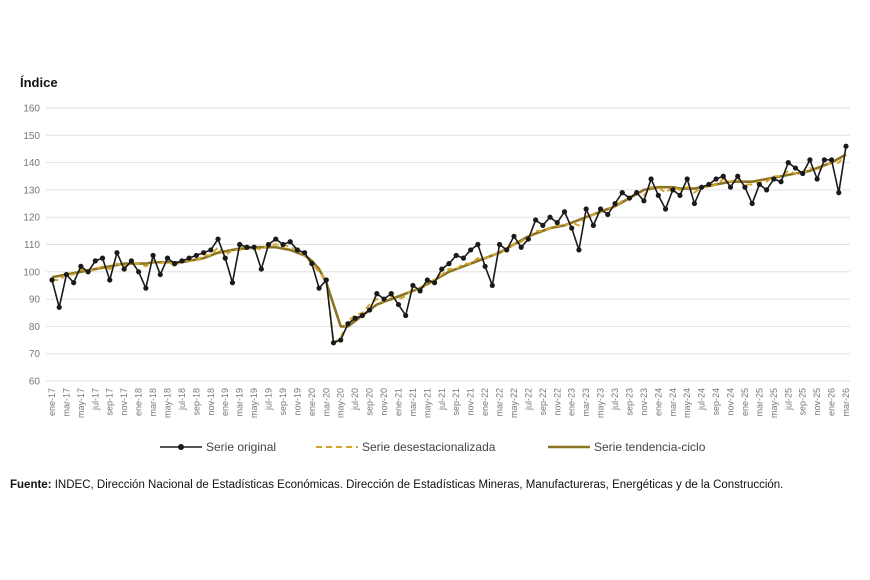 The image size is (870, 580). What do you see at coordinates (254, 403) in the screenshot?
I see `x-tick-label: may-19` at bounding box center [254, 403].